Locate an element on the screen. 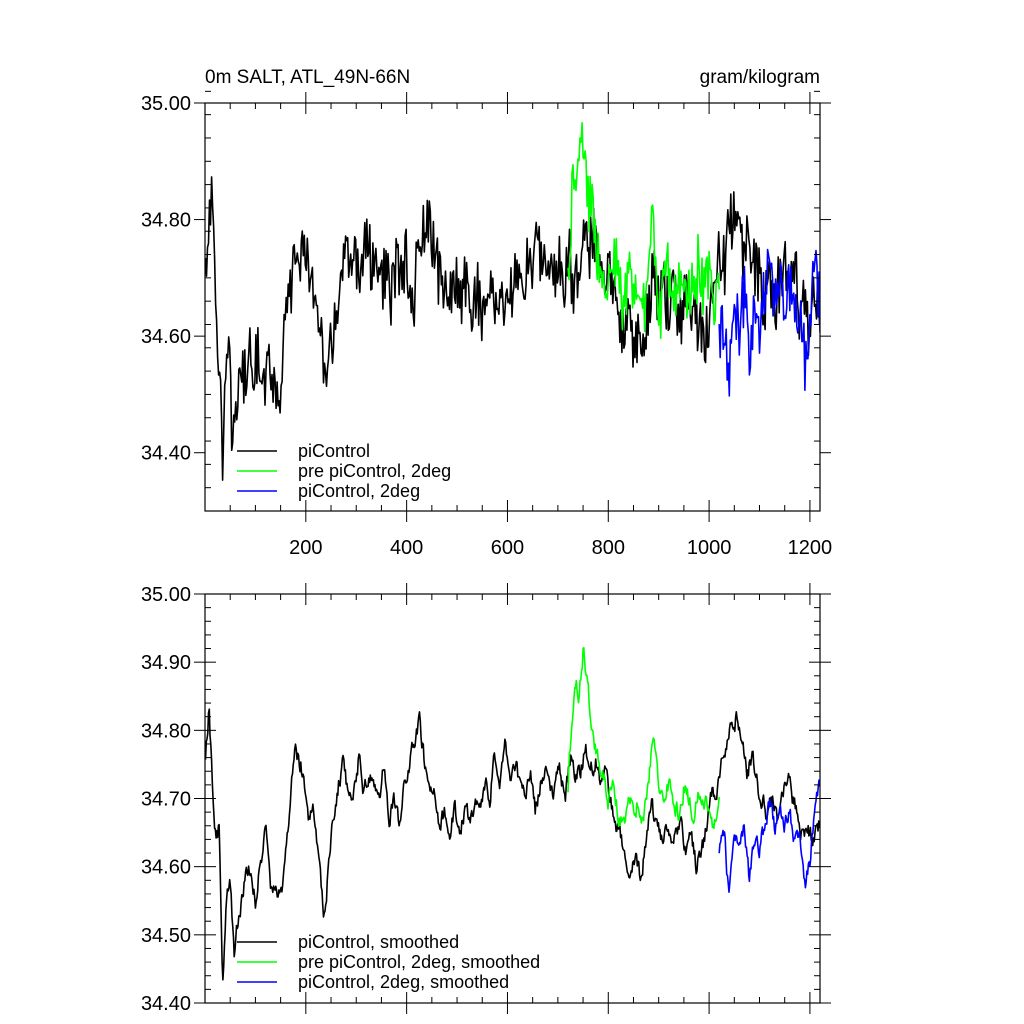  y-tick-label: 34.90 is located at coordinates (166, 663).